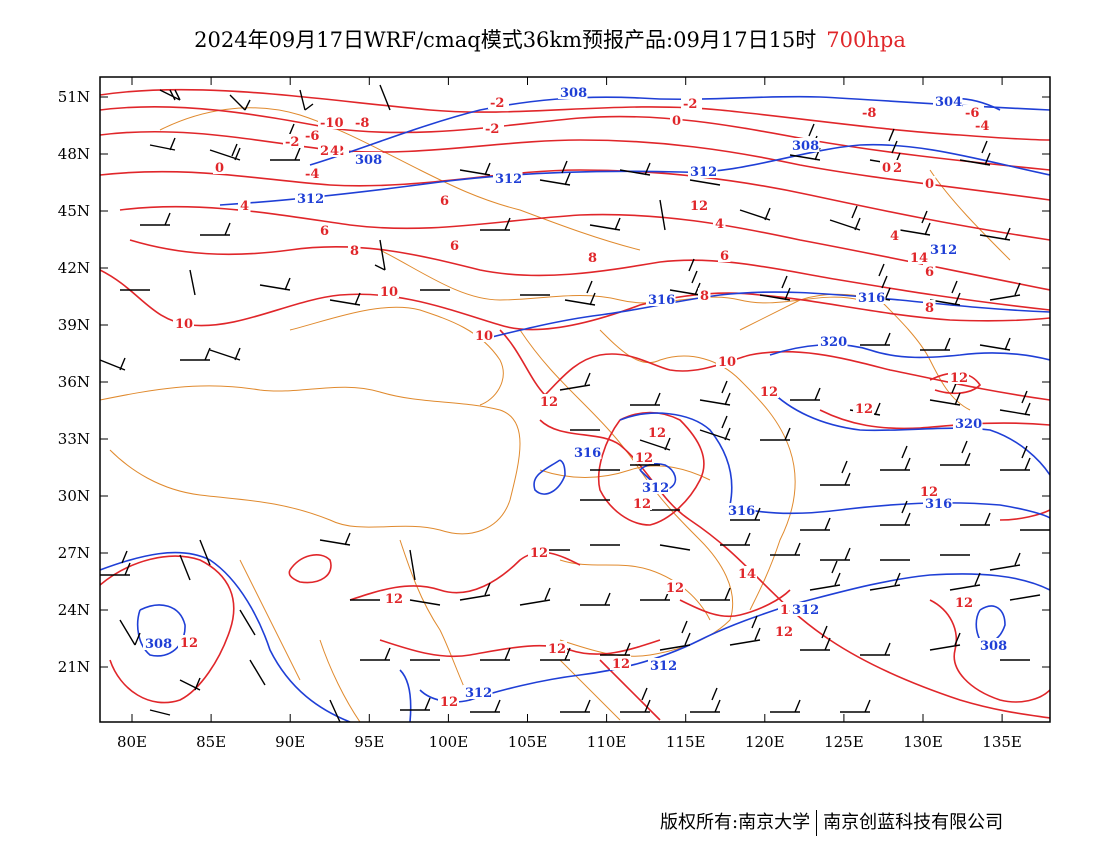 The width and height of the screenshot is (1100, 850). Describe the element at coordinates (132, 742) in the screenshot. I see `lon-label: 80E` at that location.